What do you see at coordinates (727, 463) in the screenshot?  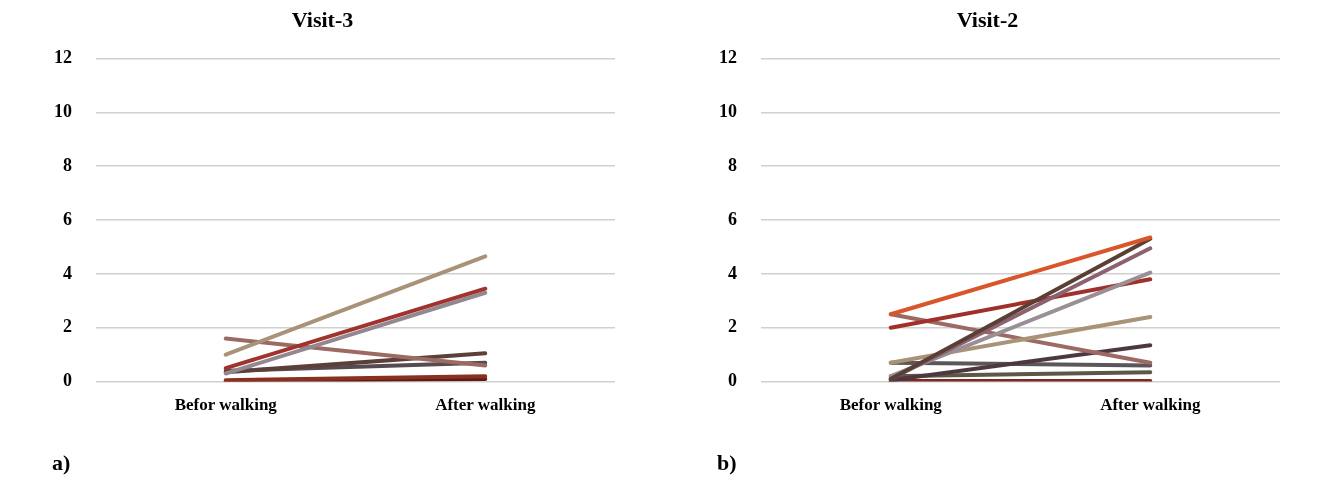 I see `text: b)` at bounding box center [727, 463].